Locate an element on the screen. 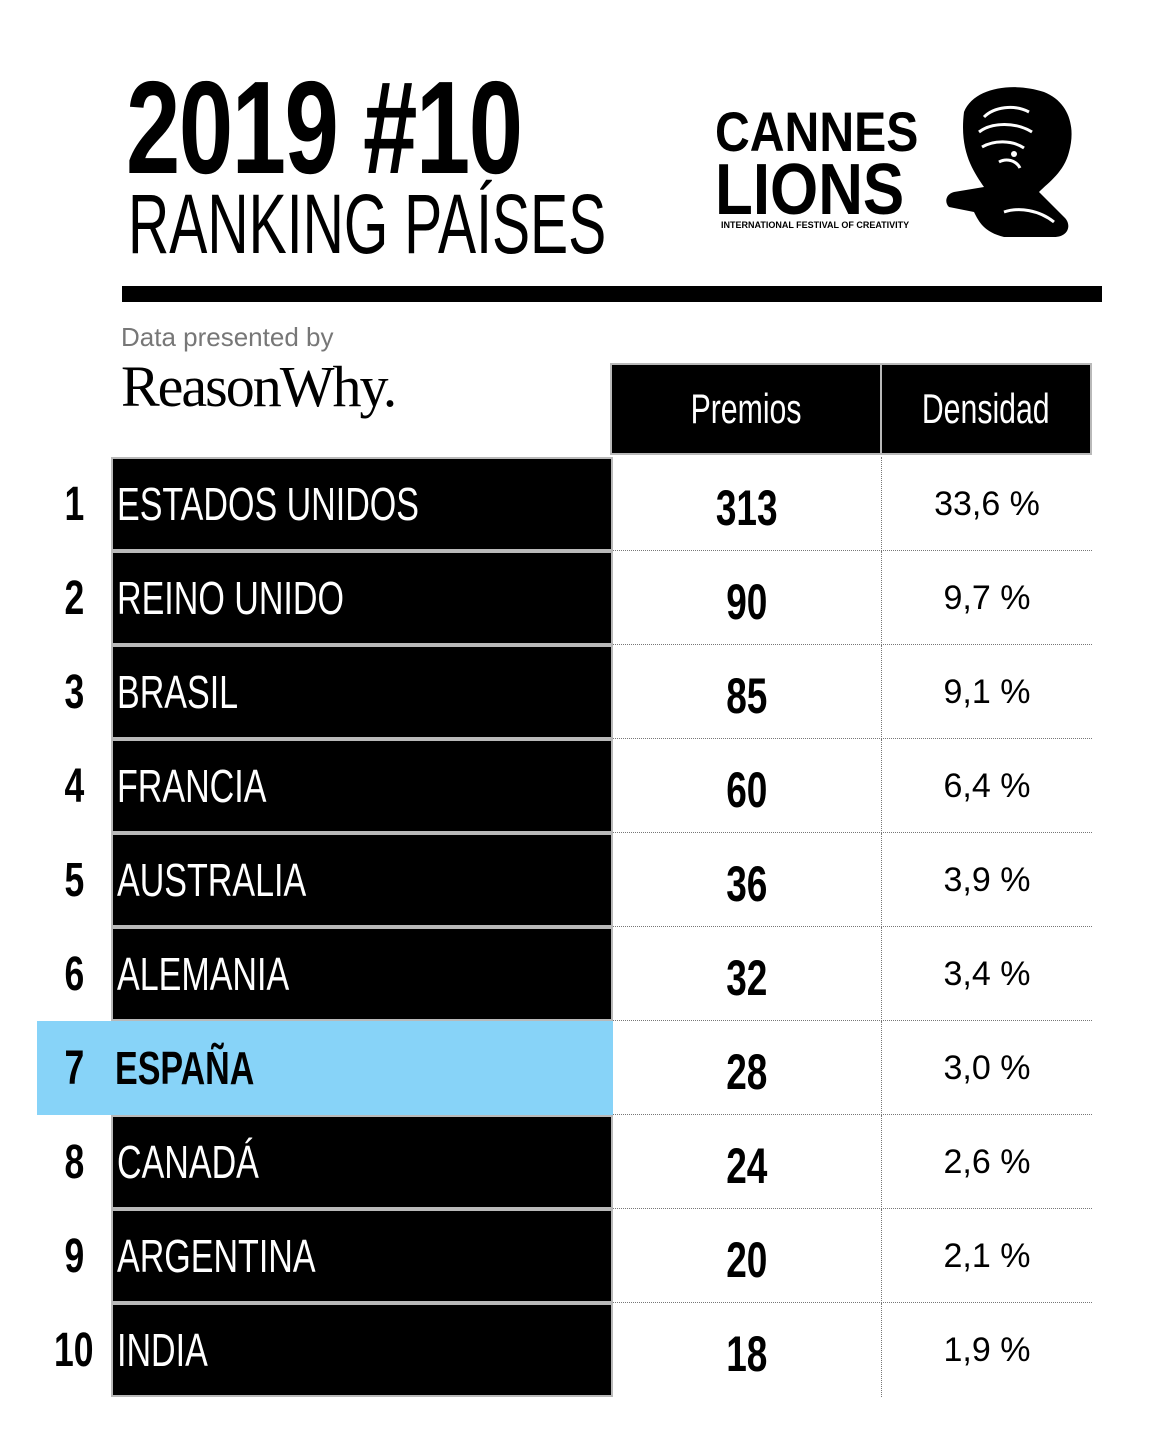 This screenshot has width=1162, height=1436. rank-cell: 7 is located at coordinates (74, 1068).